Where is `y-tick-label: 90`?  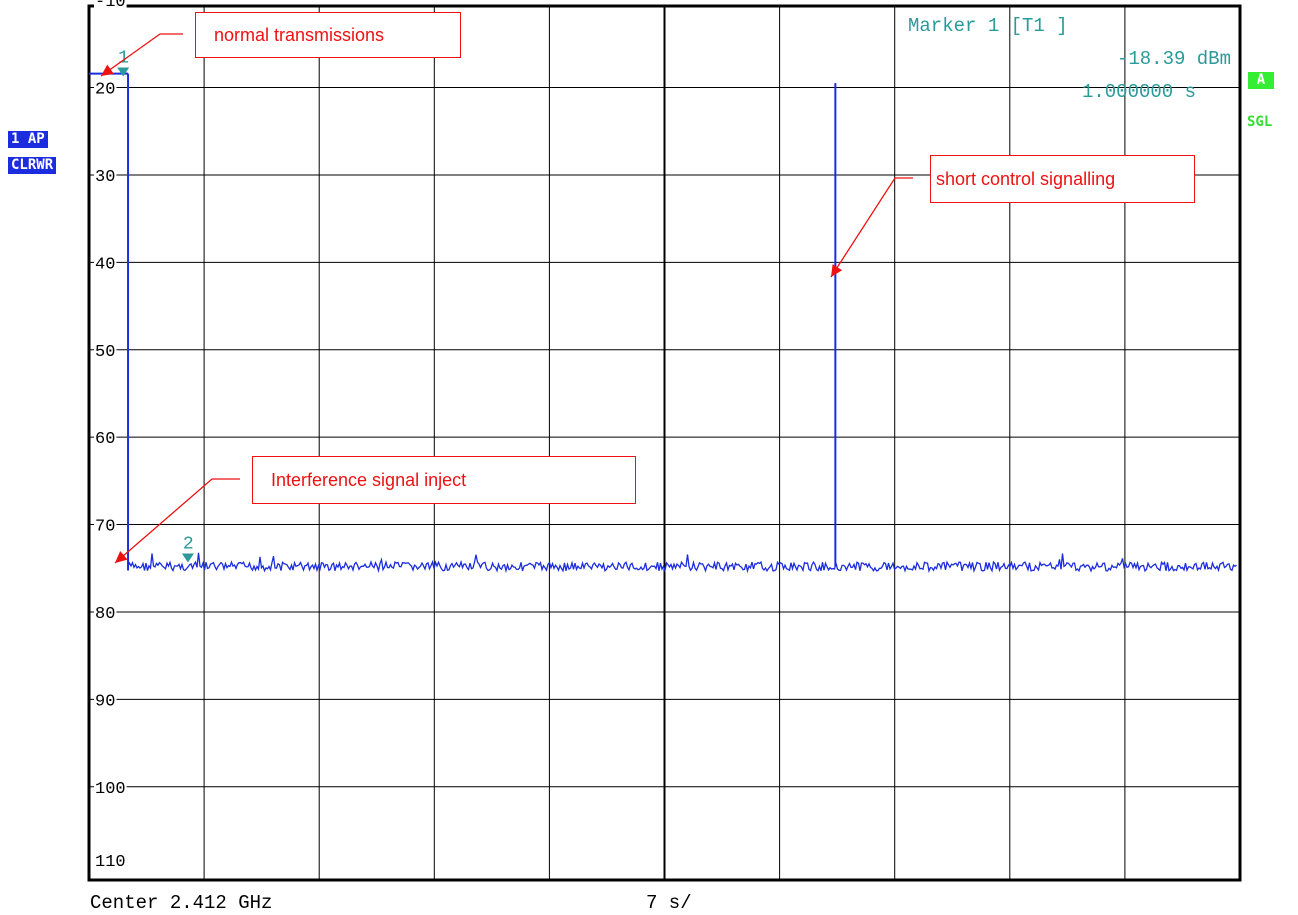 y-tick-label: 90 is located at coordinates (105, 701).